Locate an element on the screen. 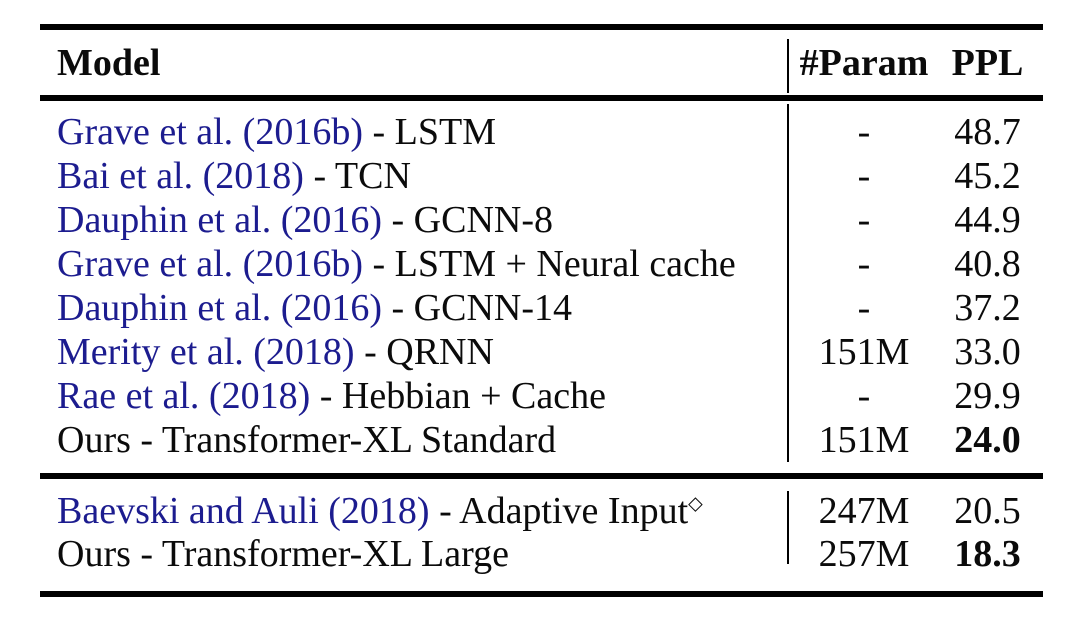  ppl-cell: 18.3 is located at coordinates (987, 553).